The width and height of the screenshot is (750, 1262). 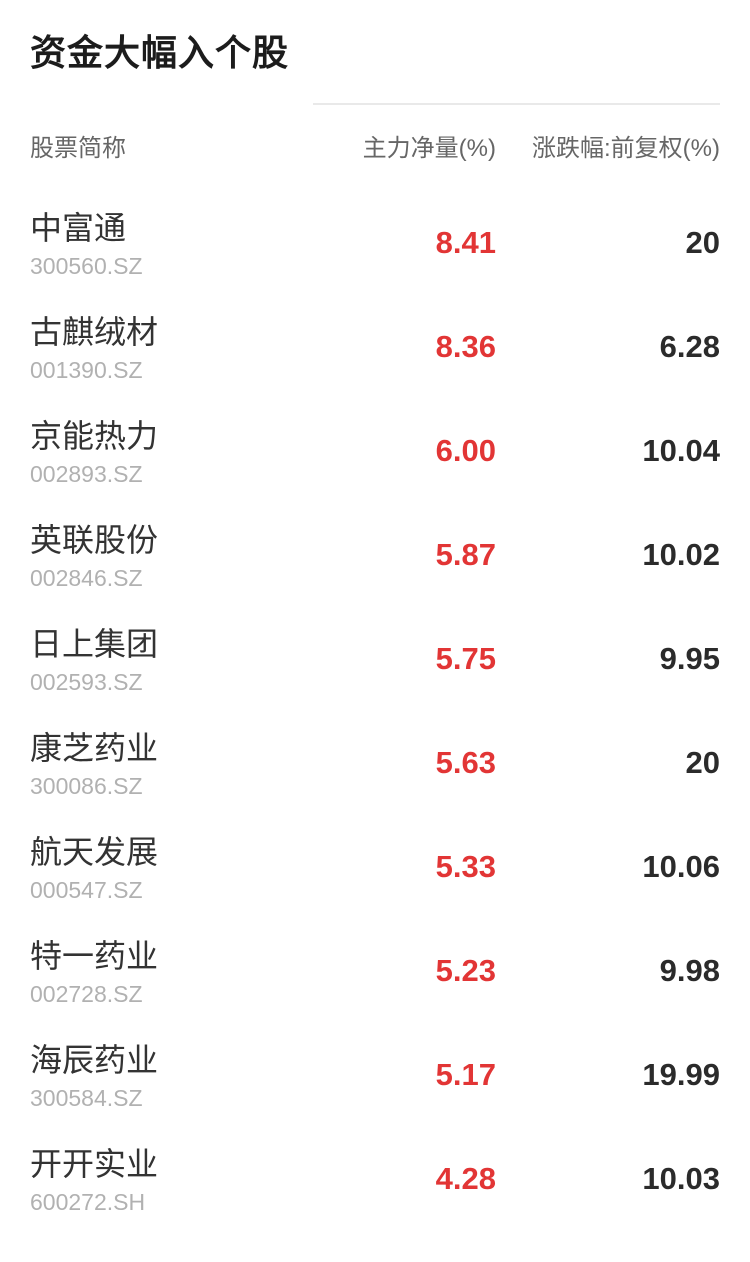 What do you see at coordinates (178, 243) in the screenshot?
I see `stock-name-cell: 中富通 300560.SZ` at bounding box center [178, 243].